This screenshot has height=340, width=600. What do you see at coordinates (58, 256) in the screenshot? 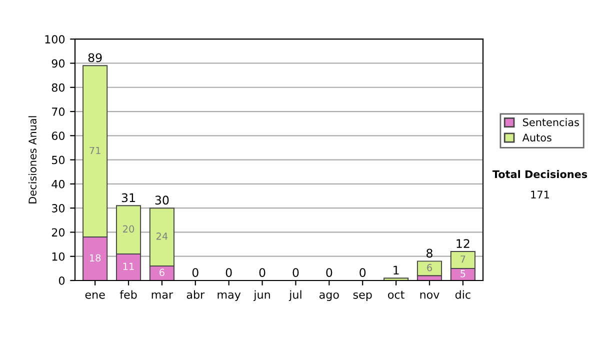
I see `y-tick-label: 10` at bounding box center [58, 256].